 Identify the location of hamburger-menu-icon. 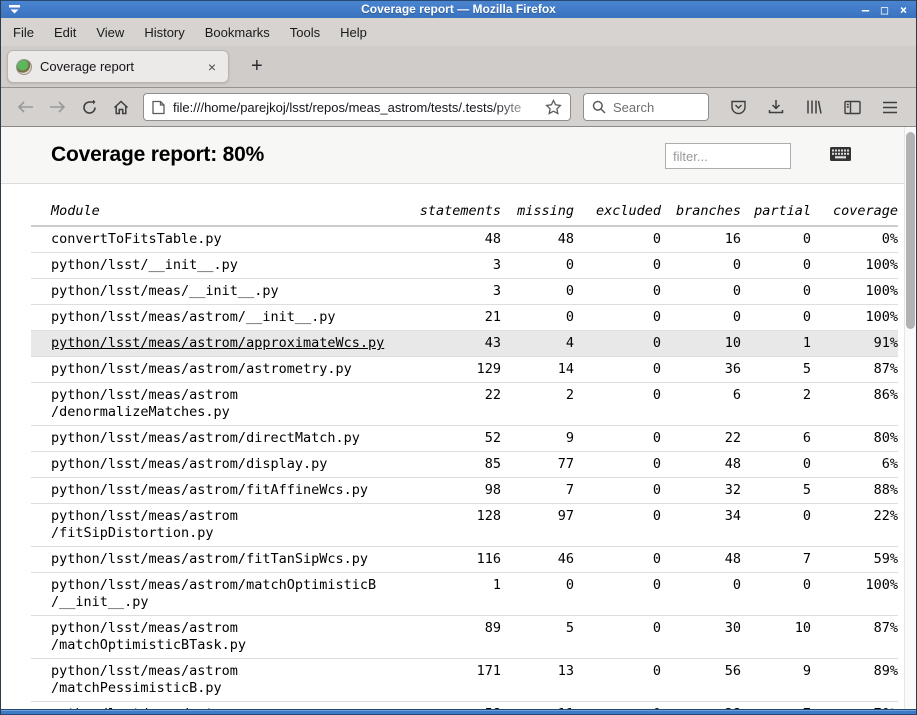
(890, 107).